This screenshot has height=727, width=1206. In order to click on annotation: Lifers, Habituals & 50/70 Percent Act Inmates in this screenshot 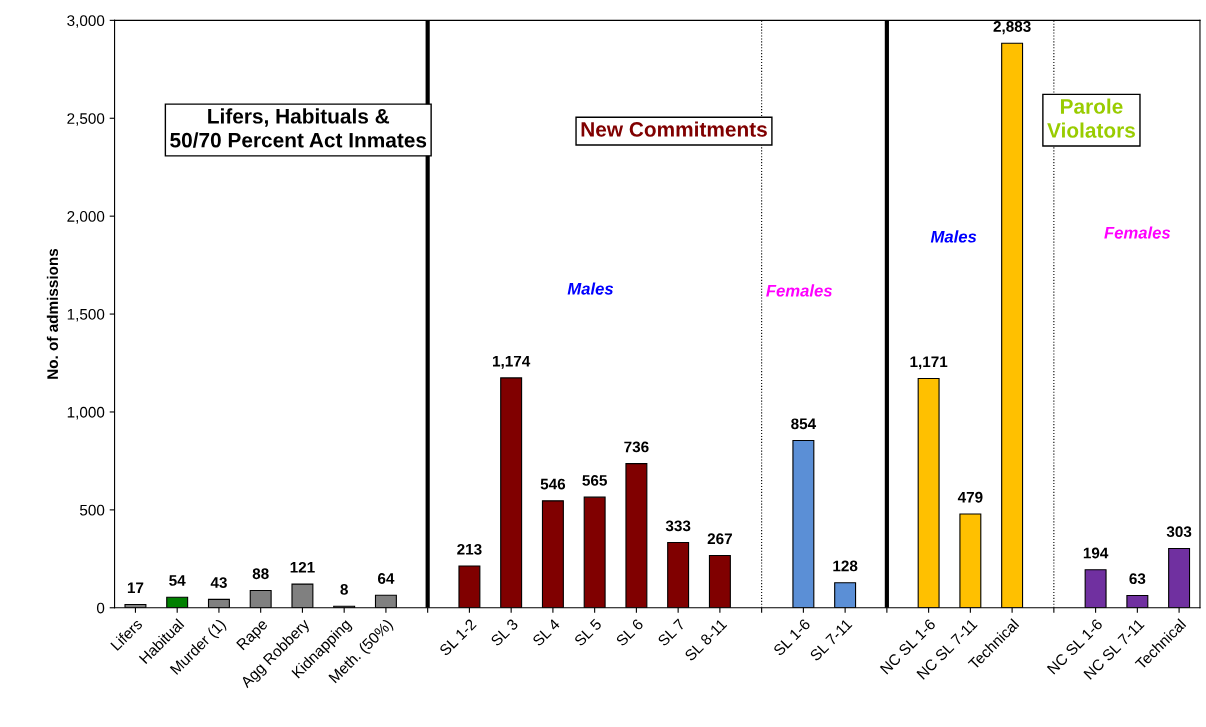, I will do `click(298, 128)`.